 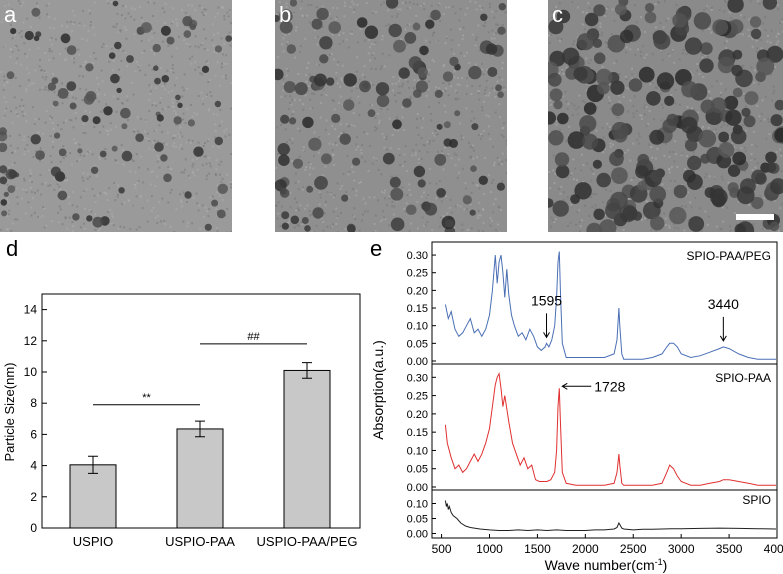 What do you see at coordinates (743, 378) in the screenshot?
I see `series-label: SPIO-PAA` at bounding box center [743, 378].